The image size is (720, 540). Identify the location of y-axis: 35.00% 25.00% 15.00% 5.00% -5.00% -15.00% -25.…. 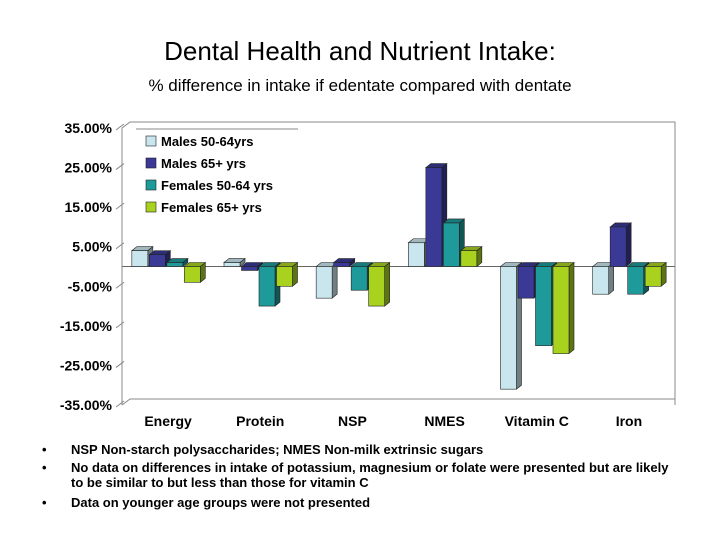
(92, 266).